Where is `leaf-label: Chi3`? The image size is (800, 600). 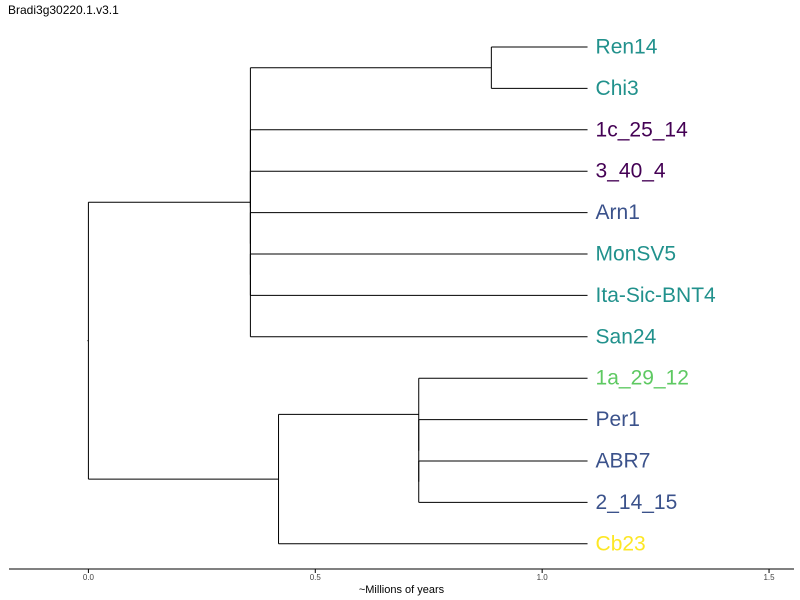 leaf-label: Chi3 is located at coordinates (617, 88).